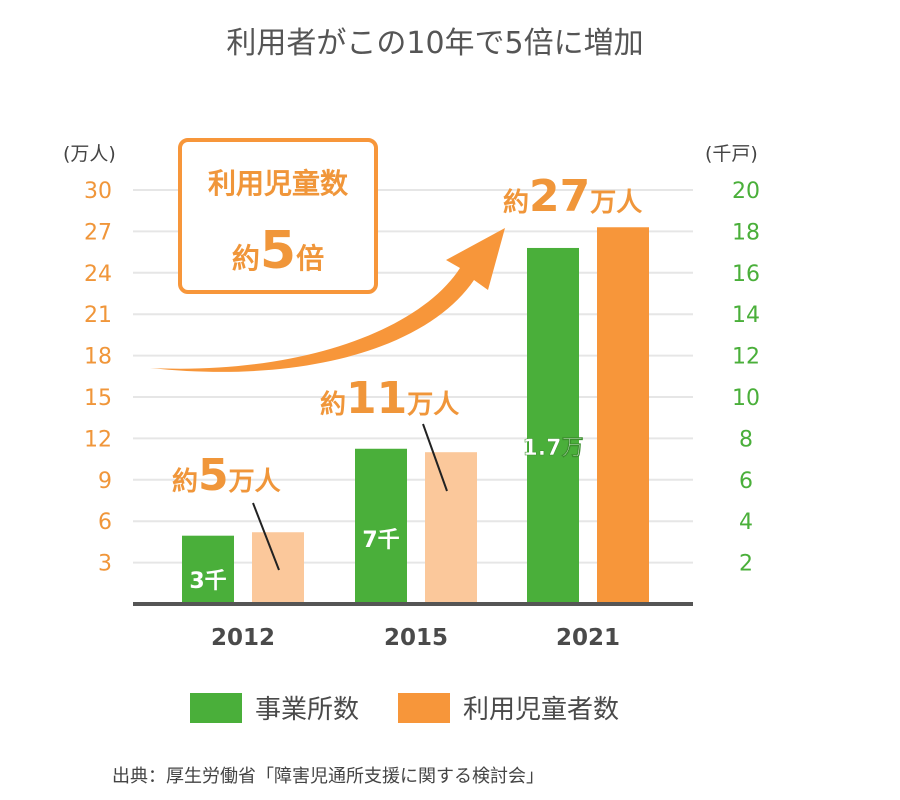 The image size is (900, 800). What do you see at coordinates (746, 191) in the screenshot?
I see `right-tick-label: 20` at bounding box center [746, 191].